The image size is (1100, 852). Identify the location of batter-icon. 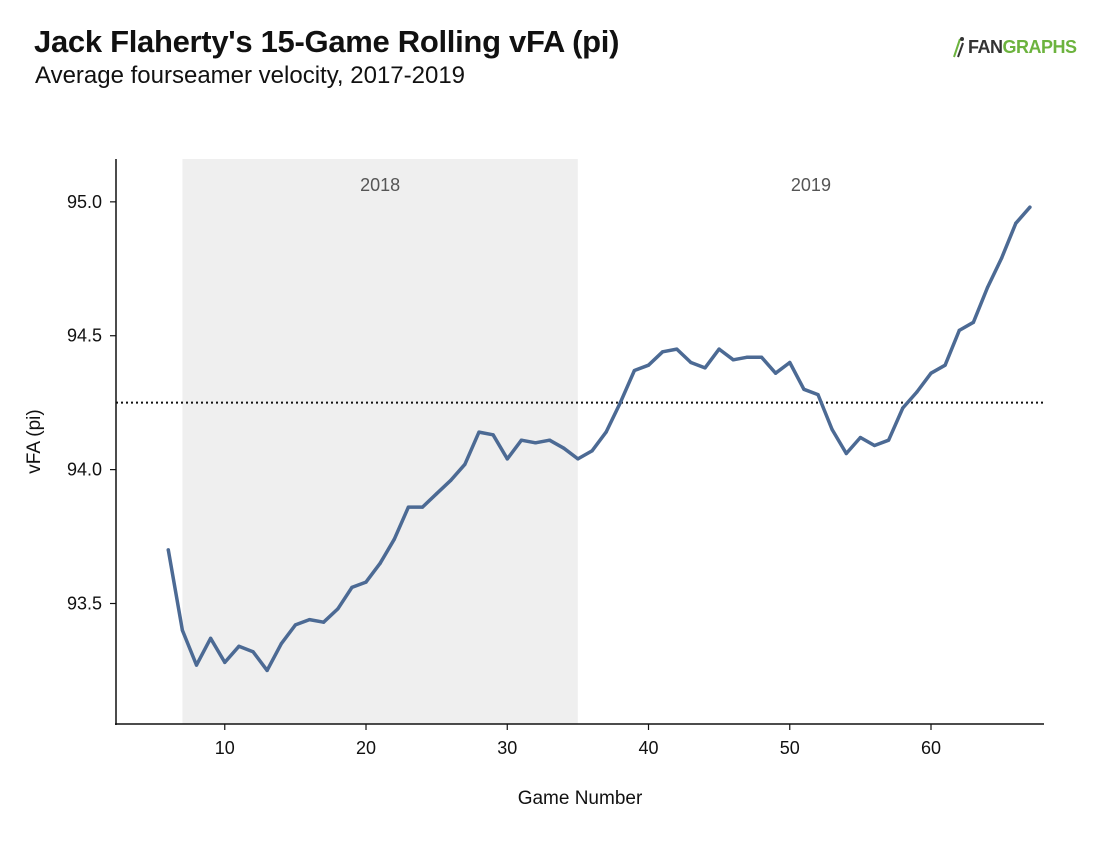
(958, 47).